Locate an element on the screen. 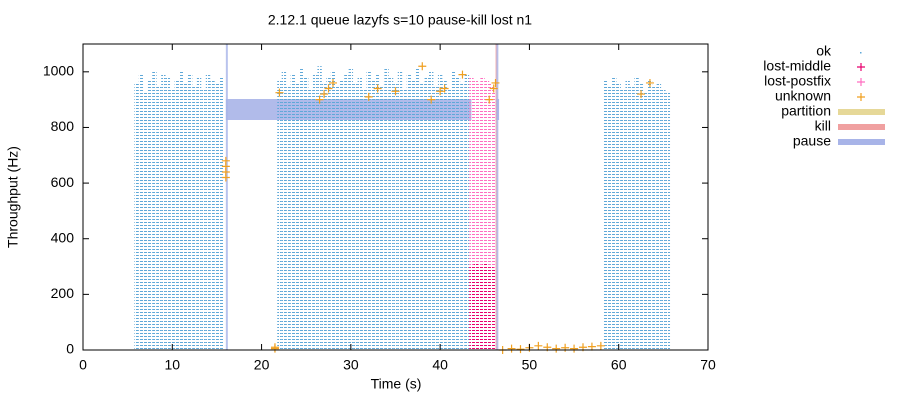  legend-label: lost-middle is located at coordinates (797, 66).